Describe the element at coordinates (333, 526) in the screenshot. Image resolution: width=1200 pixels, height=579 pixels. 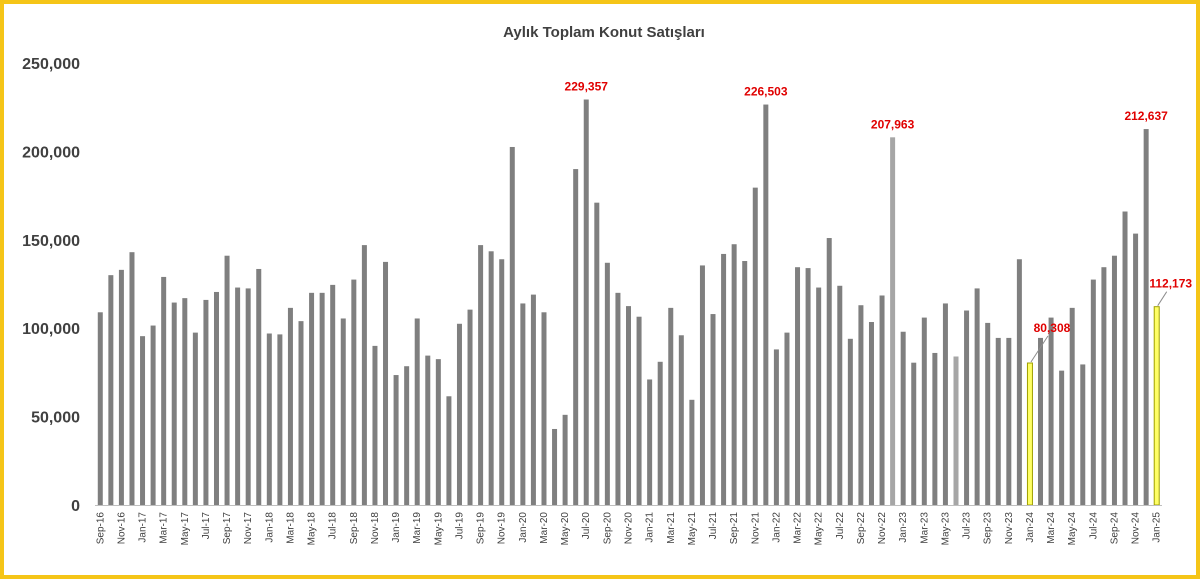
I see `x-tick-label: Jul-18` at that location.